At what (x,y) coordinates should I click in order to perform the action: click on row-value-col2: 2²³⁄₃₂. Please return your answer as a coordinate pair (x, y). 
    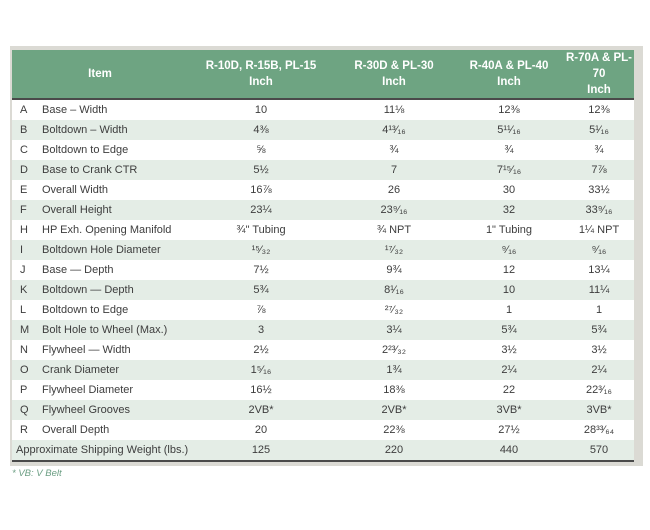
    Looking at the image, I should click on (394, 350).